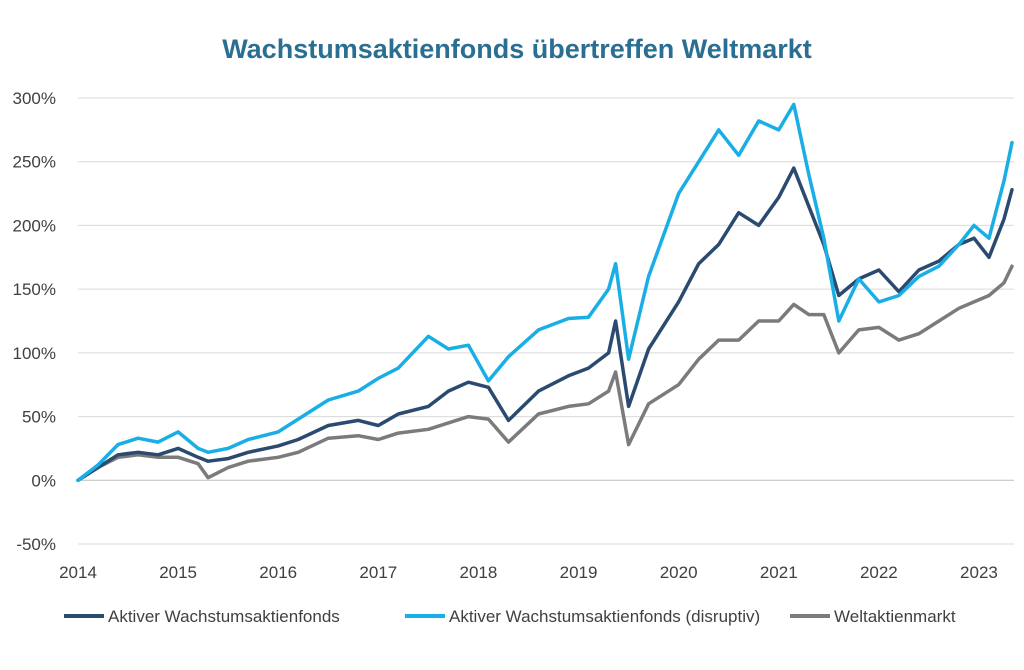 This screenshot has width=1024, height=670. What do you see at coordinates (34, 353) in the screenshot?
I see `y-tick-label: 100%` at bounding box center [34, 353].